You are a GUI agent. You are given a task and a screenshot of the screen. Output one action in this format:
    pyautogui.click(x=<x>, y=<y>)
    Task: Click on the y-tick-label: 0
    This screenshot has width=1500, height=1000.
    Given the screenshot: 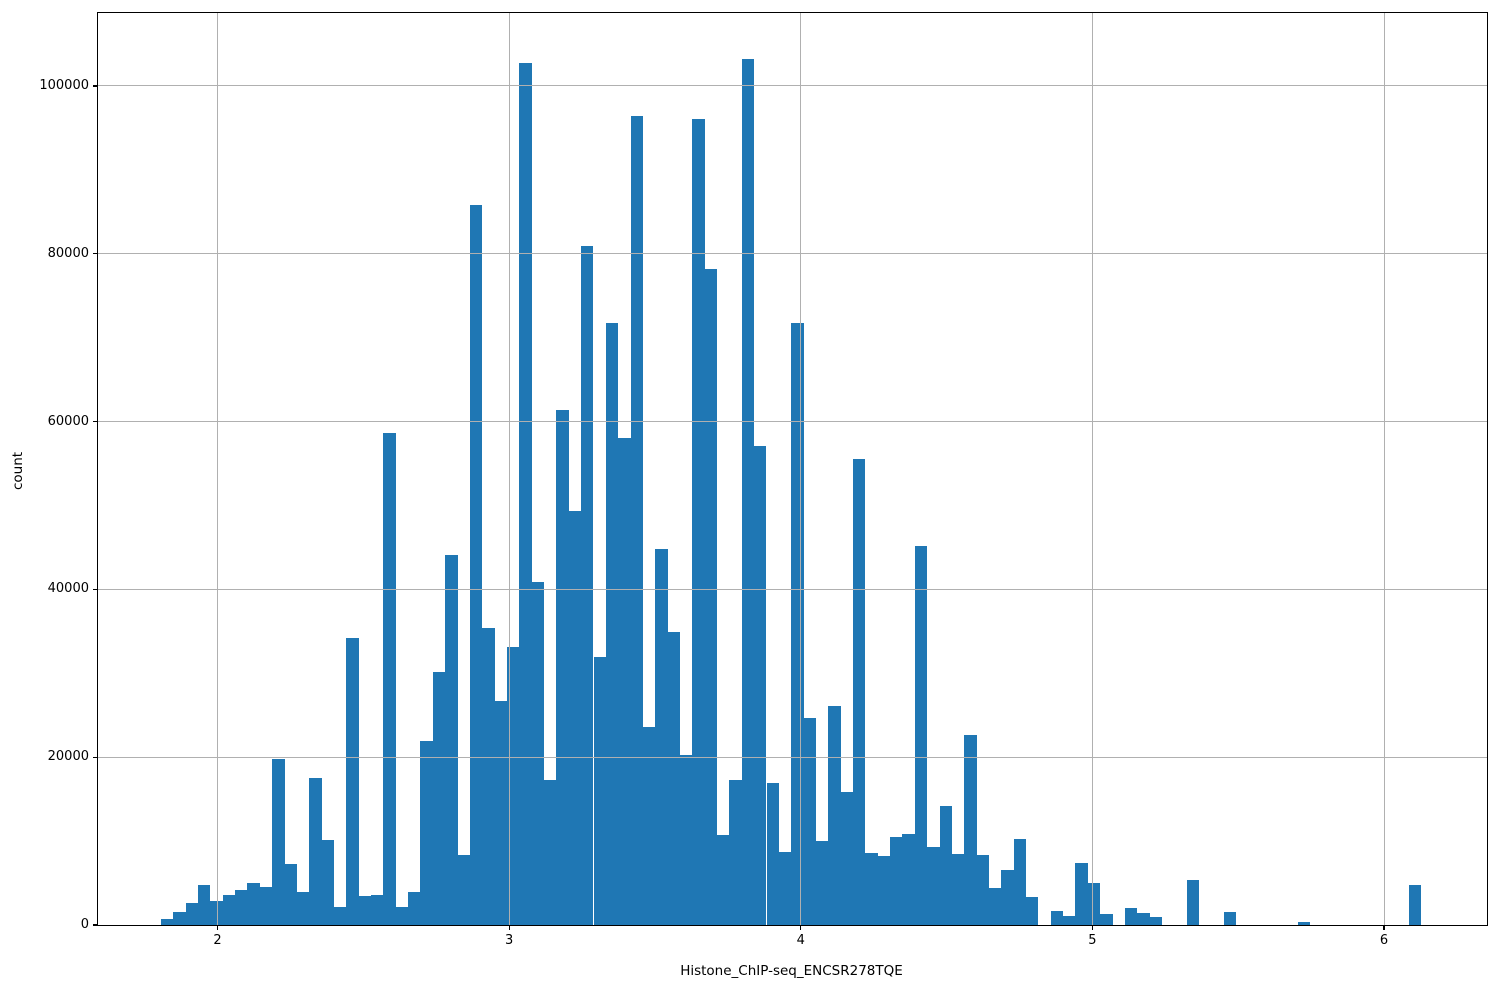 What is the action you would take?
    pyautogui.click(x=84, y=924)
    